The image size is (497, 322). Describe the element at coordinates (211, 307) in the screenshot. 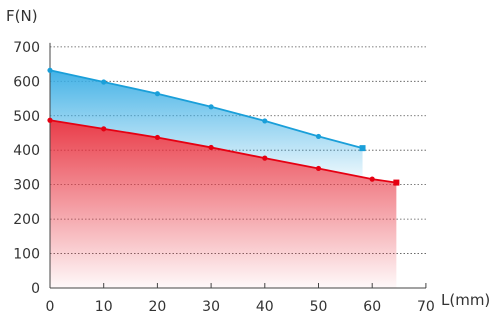

I see `x-tick-label-30: 30` at that location.